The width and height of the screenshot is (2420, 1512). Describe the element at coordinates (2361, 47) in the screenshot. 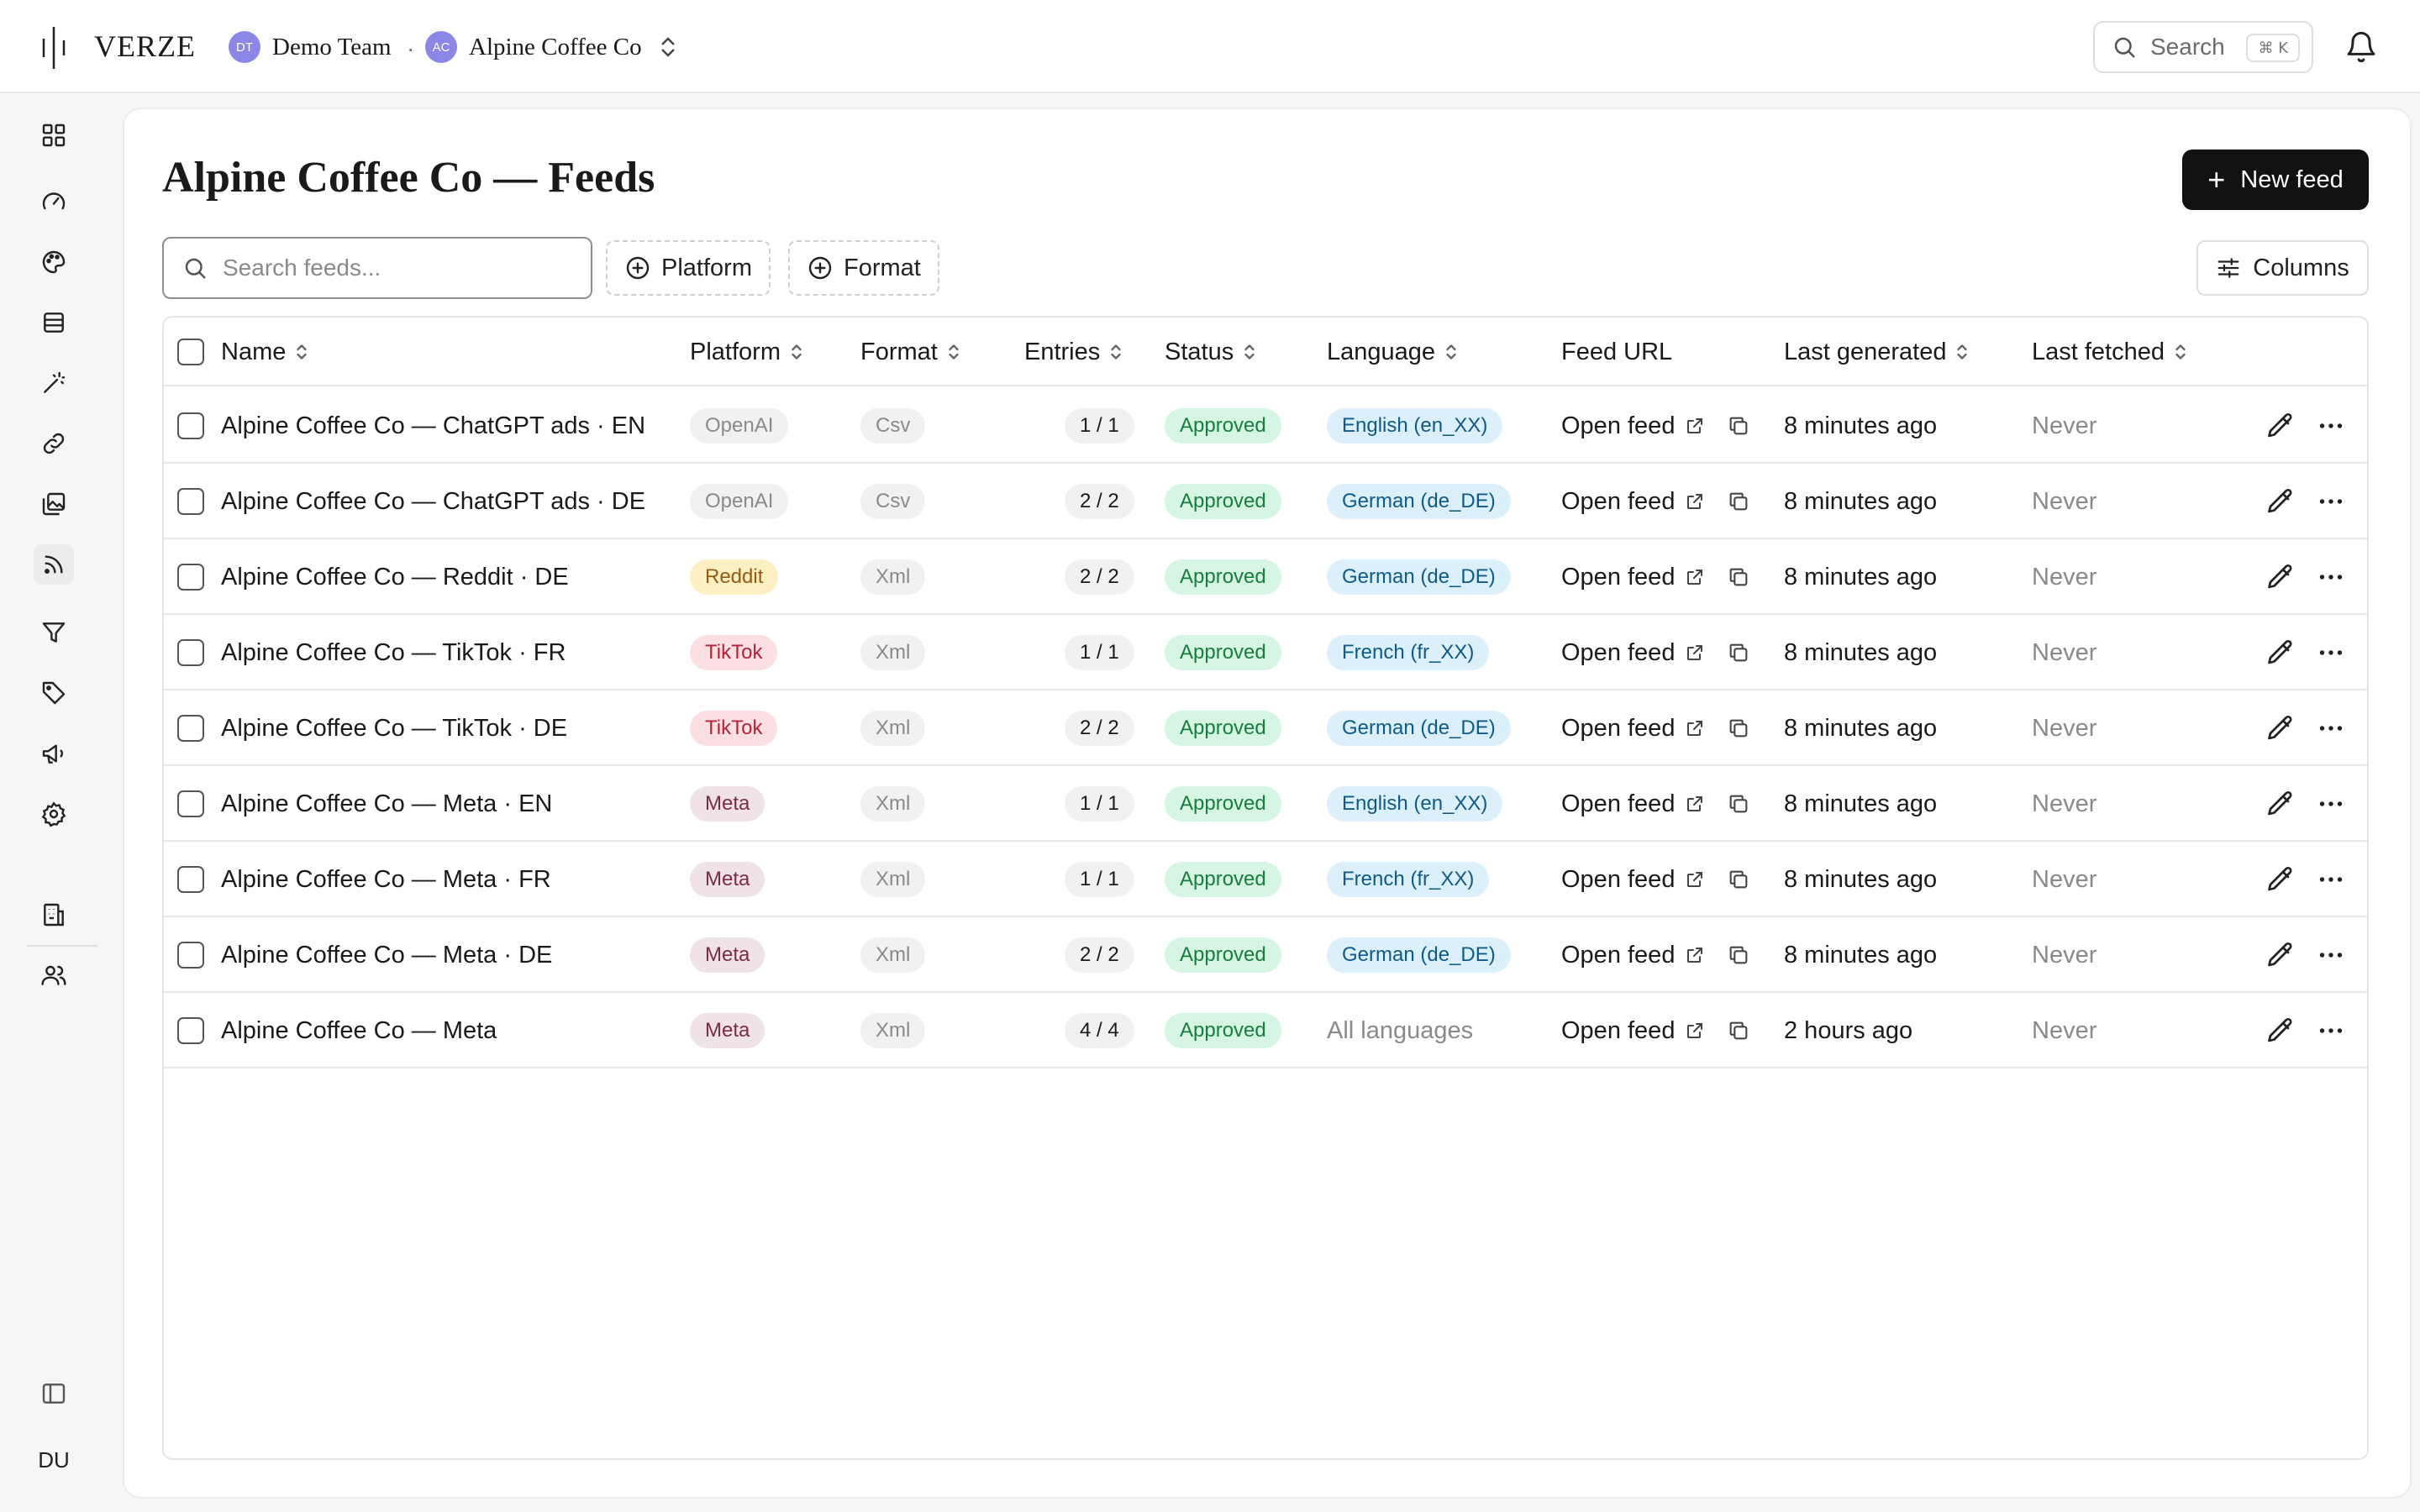

I see `bell-icon` at that location.